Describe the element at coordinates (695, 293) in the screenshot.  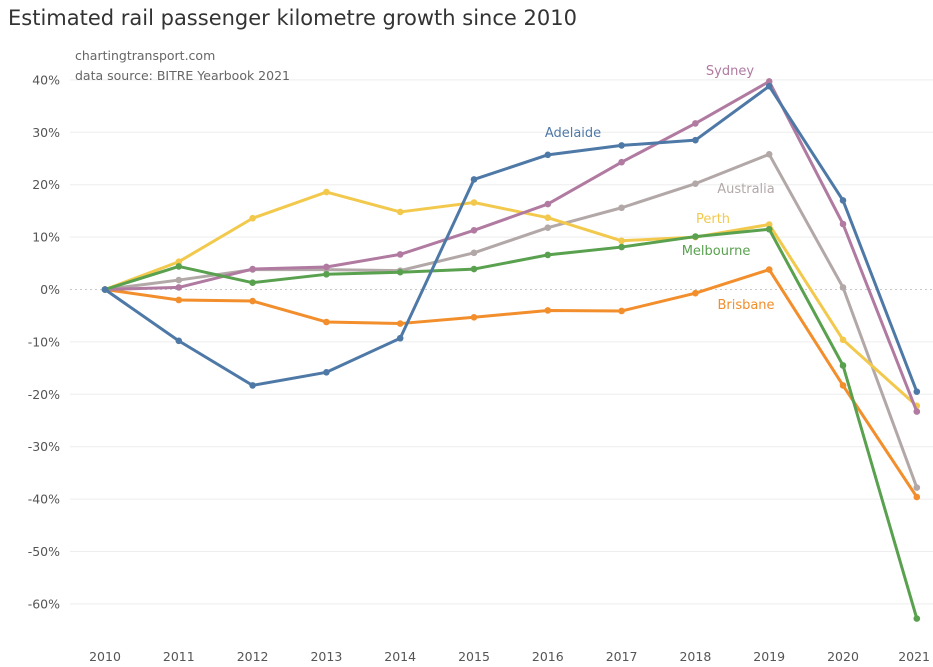
I see `data-point-brisbane-2018` at that location.